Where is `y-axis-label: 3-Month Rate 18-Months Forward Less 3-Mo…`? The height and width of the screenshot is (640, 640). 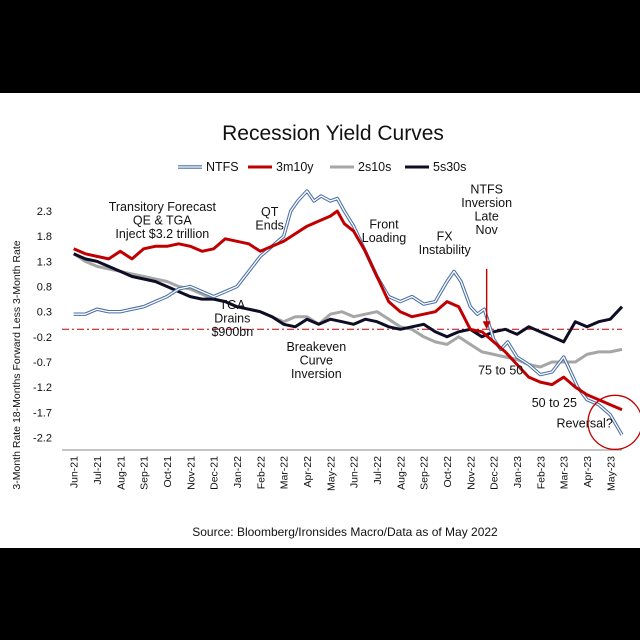
y-axis-label: 3-Month Rate 18-Months Forward Less 3-Mo… is located at coordinates (17, 364).